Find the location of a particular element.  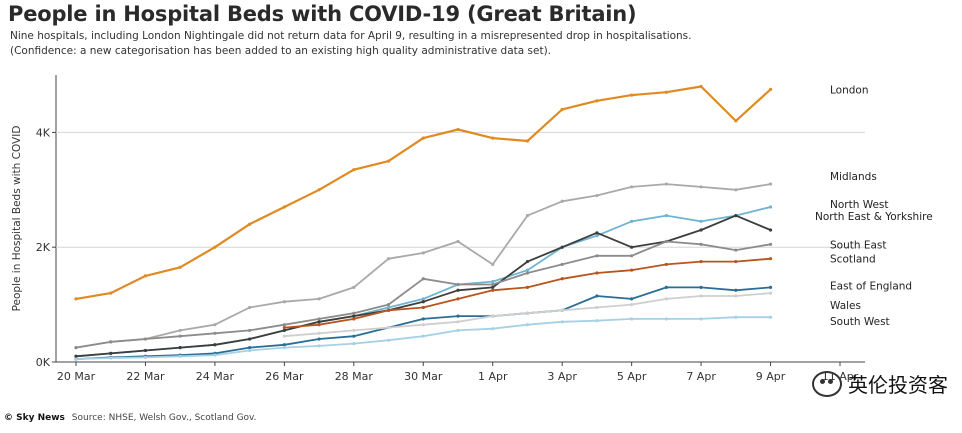

series-label-south-east: South East is located at coordinates (858, 245).